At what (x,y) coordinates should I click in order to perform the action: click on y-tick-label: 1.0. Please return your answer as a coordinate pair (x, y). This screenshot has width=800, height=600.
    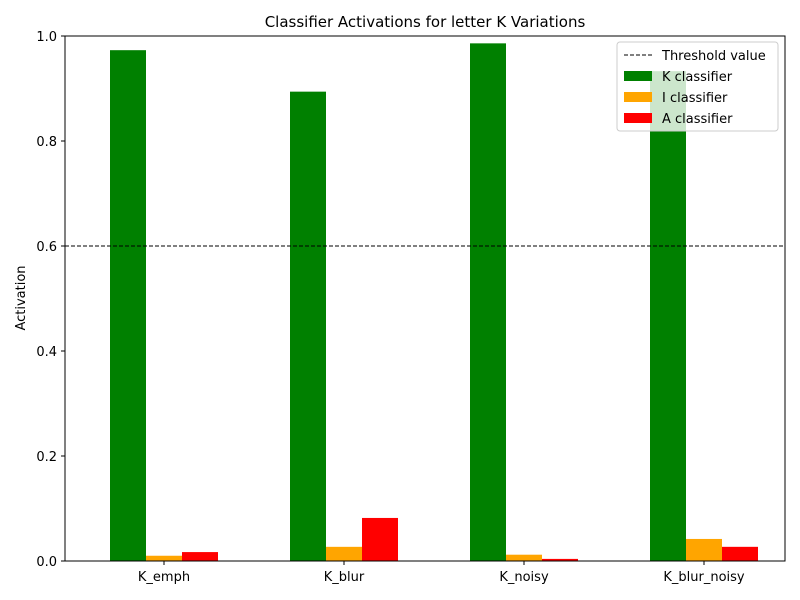
    Looking at the image, I should click on (46, 37).